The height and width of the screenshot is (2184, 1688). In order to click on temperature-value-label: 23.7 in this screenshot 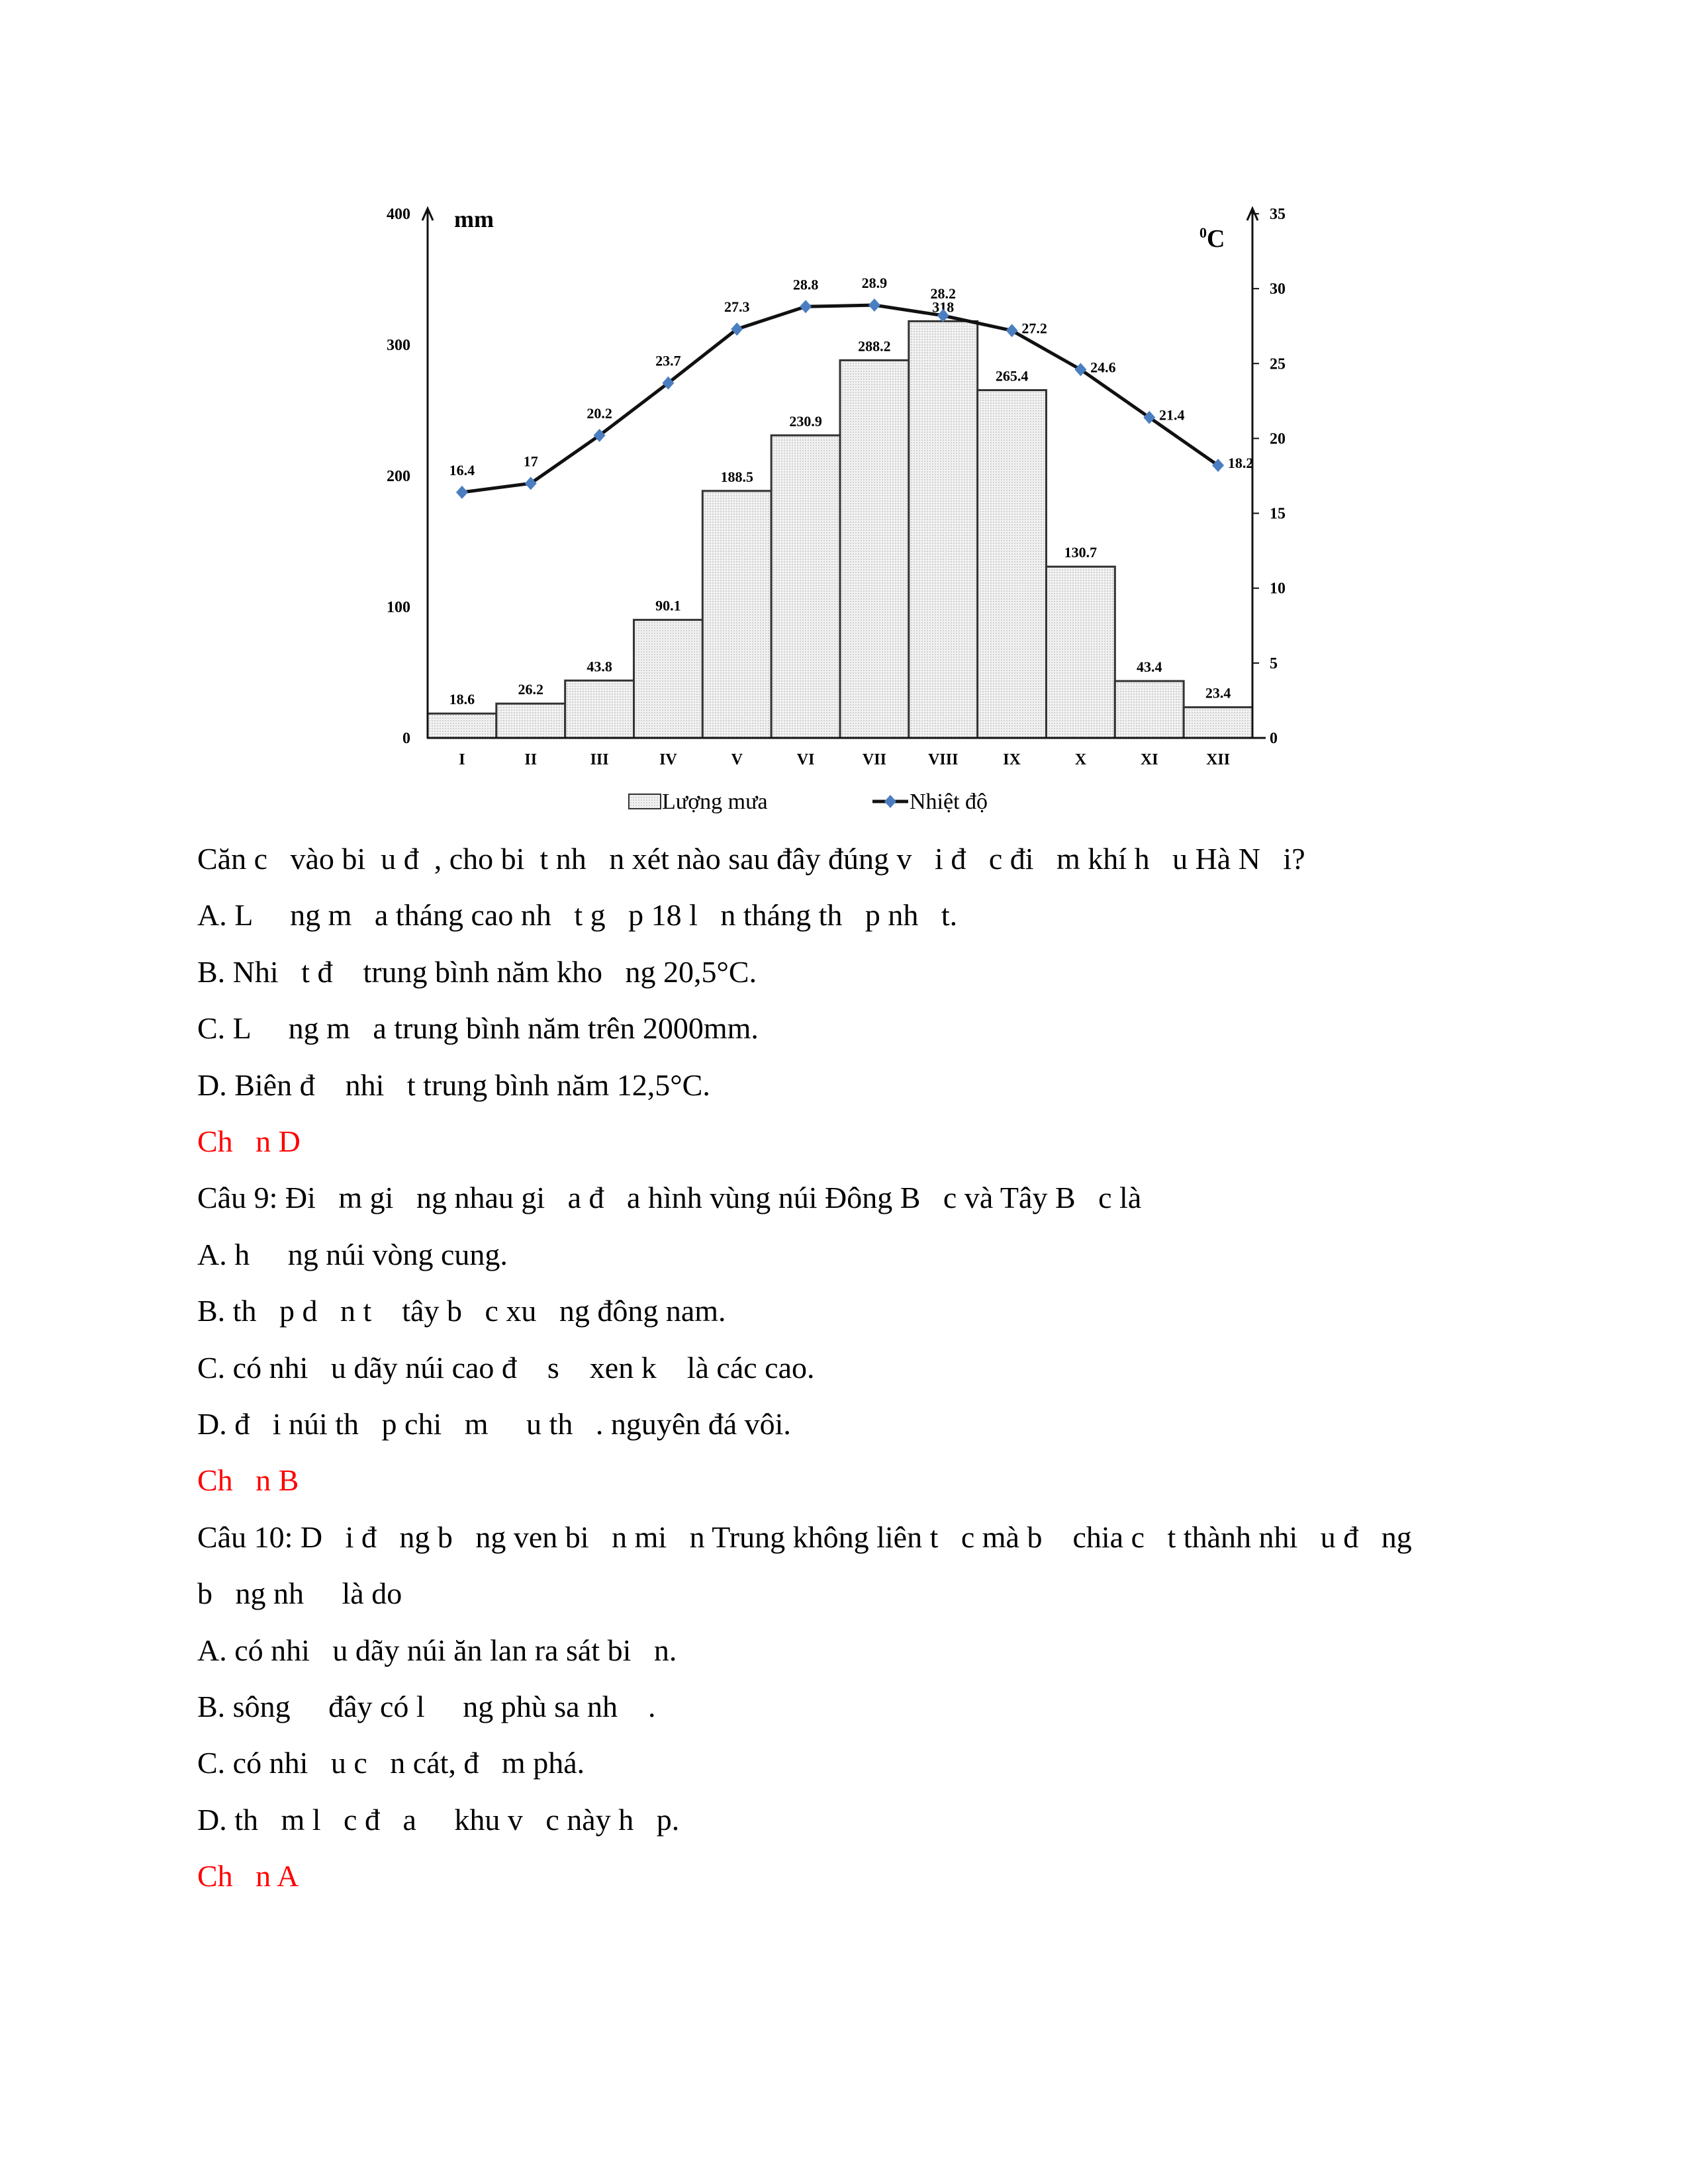, I will do `click(668, 361)`.